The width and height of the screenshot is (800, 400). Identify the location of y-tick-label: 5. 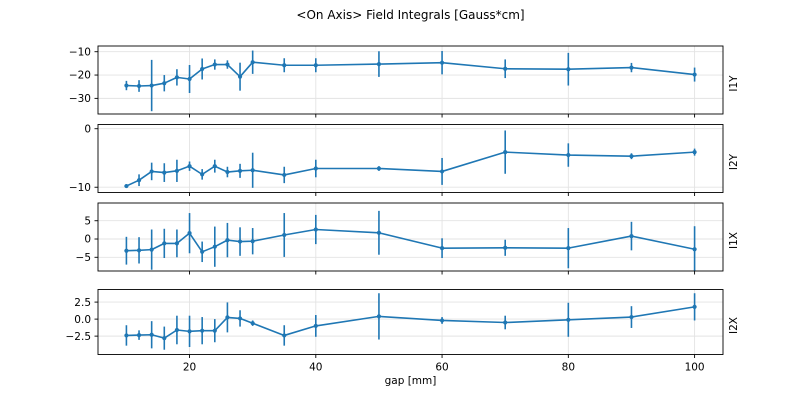
(87, 221).